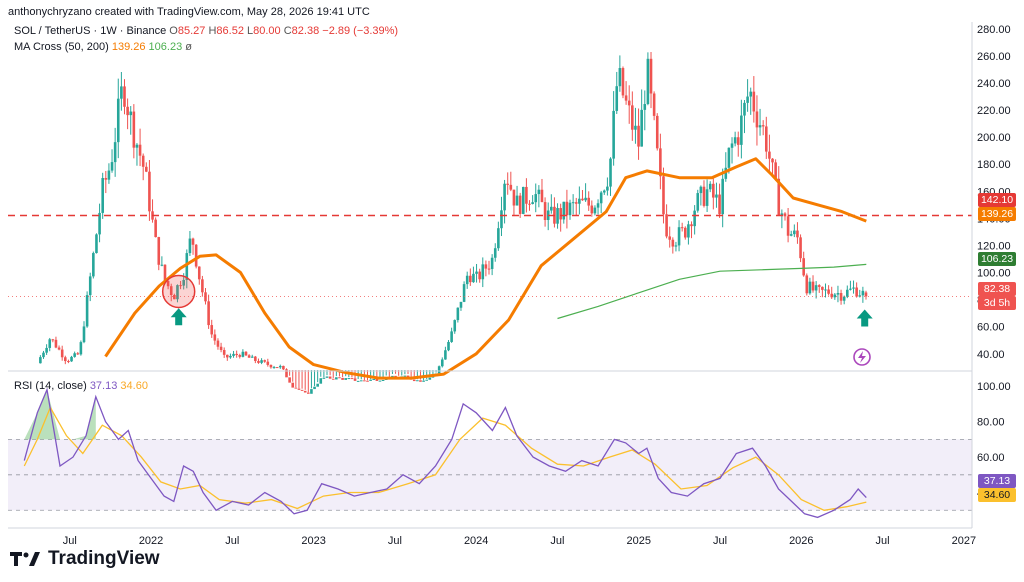 The width and height of the screenshot is (1024, 582). Describe the element at coordinates (997, 289) in the screenshot. I see `last-price-tag: 82.38` at that location.